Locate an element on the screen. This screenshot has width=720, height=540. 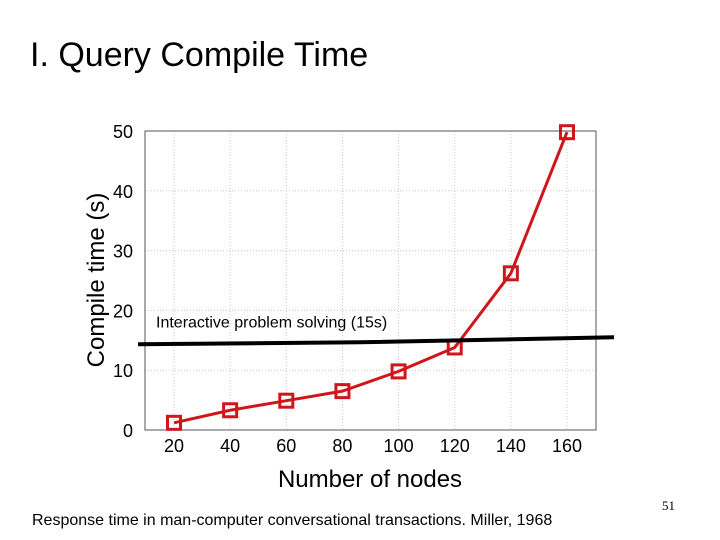
y-tick-label: 30 is located at coordinates (123, 252).